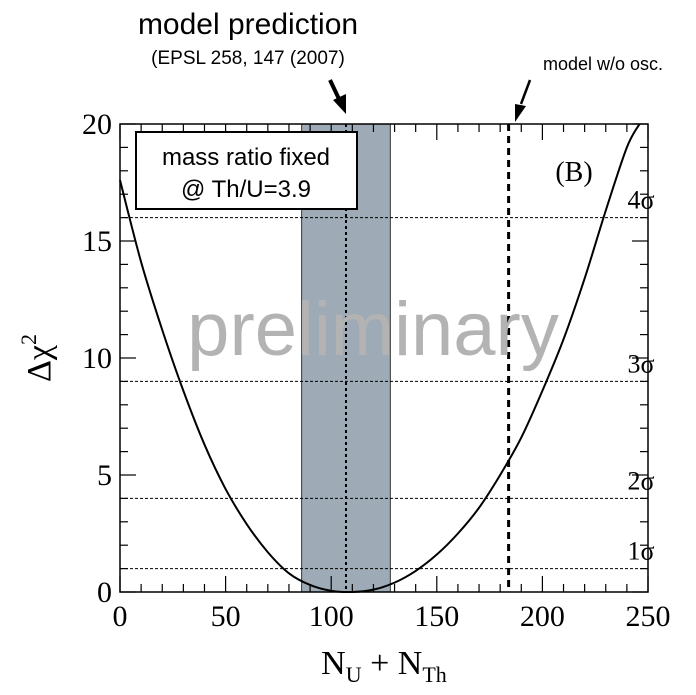 This screenshot has height=695, width=696. I want to click on y-tick-label: 15, so click(97, 241).